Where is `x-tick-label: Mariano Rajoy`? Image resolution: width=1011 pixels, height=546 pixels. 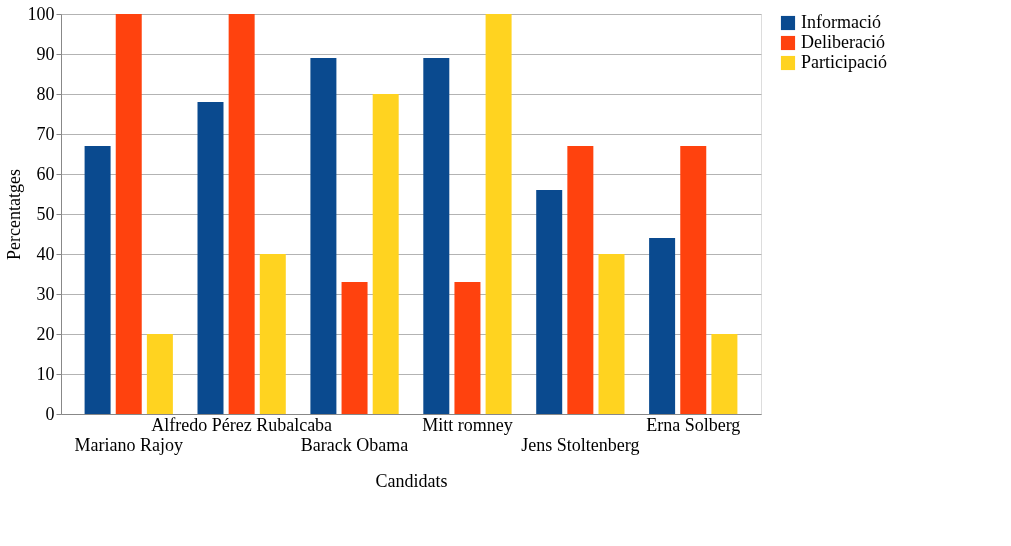
x-tick-label: Mariano Rajoy is located at coordinates (128, 444).